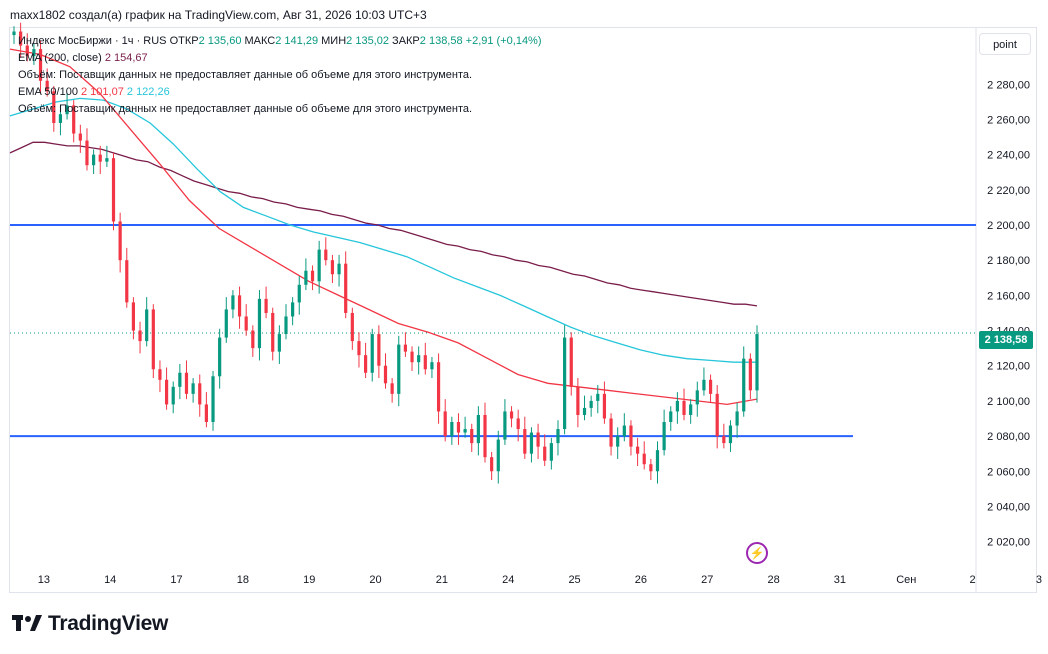 Image resolution: width=1048 pixels, height=654 pixels. Describe the element at coordinates (1008, 296) in the screenshot. I see `y-tick-label: 2 160,00` at that location.